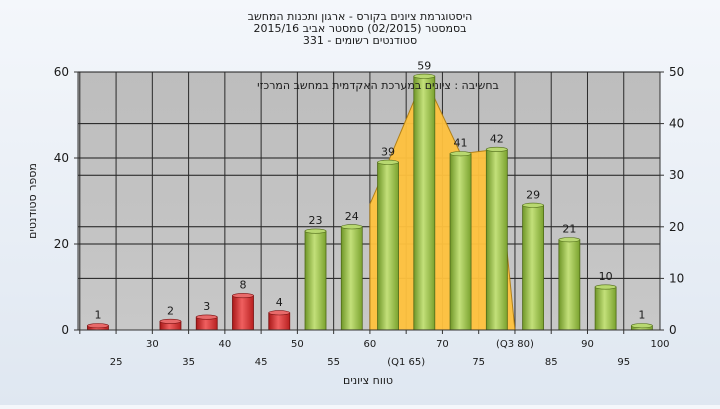 The width and height of the screenshot is (720, 409). Describe the element at coordinates (368, 380) in the screenshot. I see `x-axis-title: טווח ציונים` at that location.